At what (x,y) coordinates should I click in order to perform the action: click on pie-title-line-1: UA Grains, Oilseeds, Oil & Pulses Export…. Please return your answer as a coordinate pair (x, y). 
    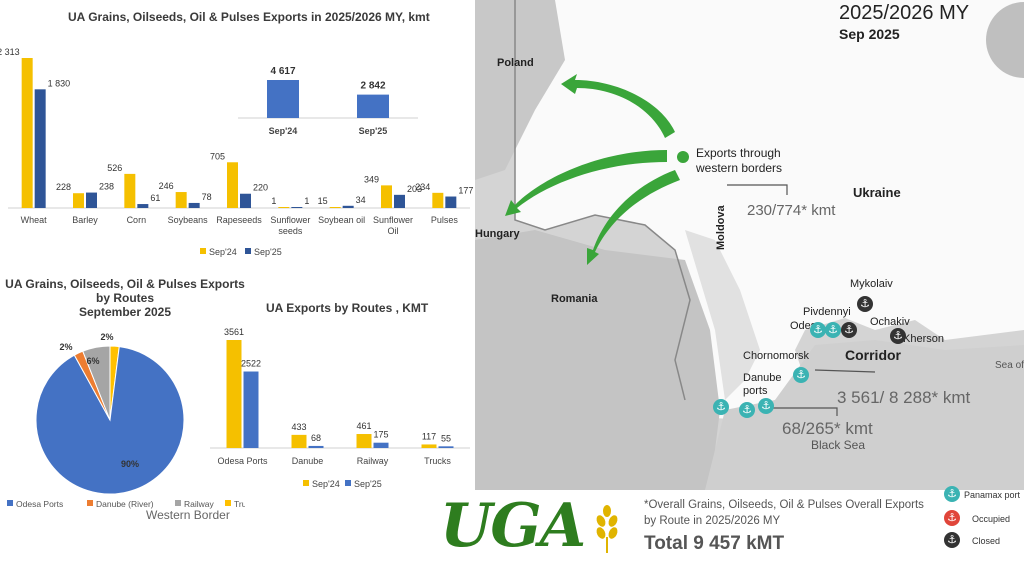
    Looking at the image, I should click on (125, 284).